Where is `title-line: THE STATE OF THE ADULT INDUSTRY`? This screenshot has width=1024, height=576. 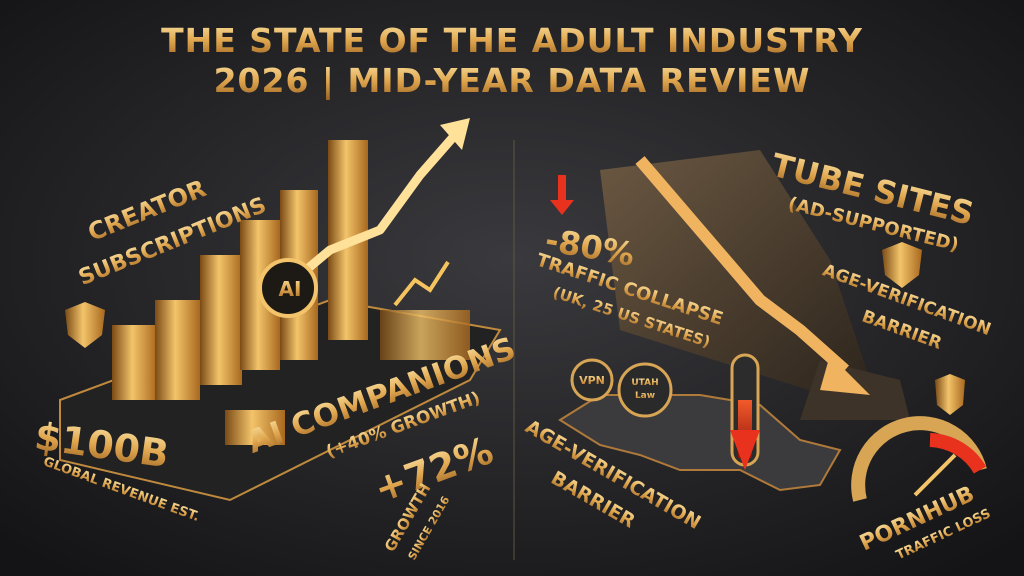
title-line: THE STATE OF THE ADULT INDUSTRY is located at coordinates (512, 40).